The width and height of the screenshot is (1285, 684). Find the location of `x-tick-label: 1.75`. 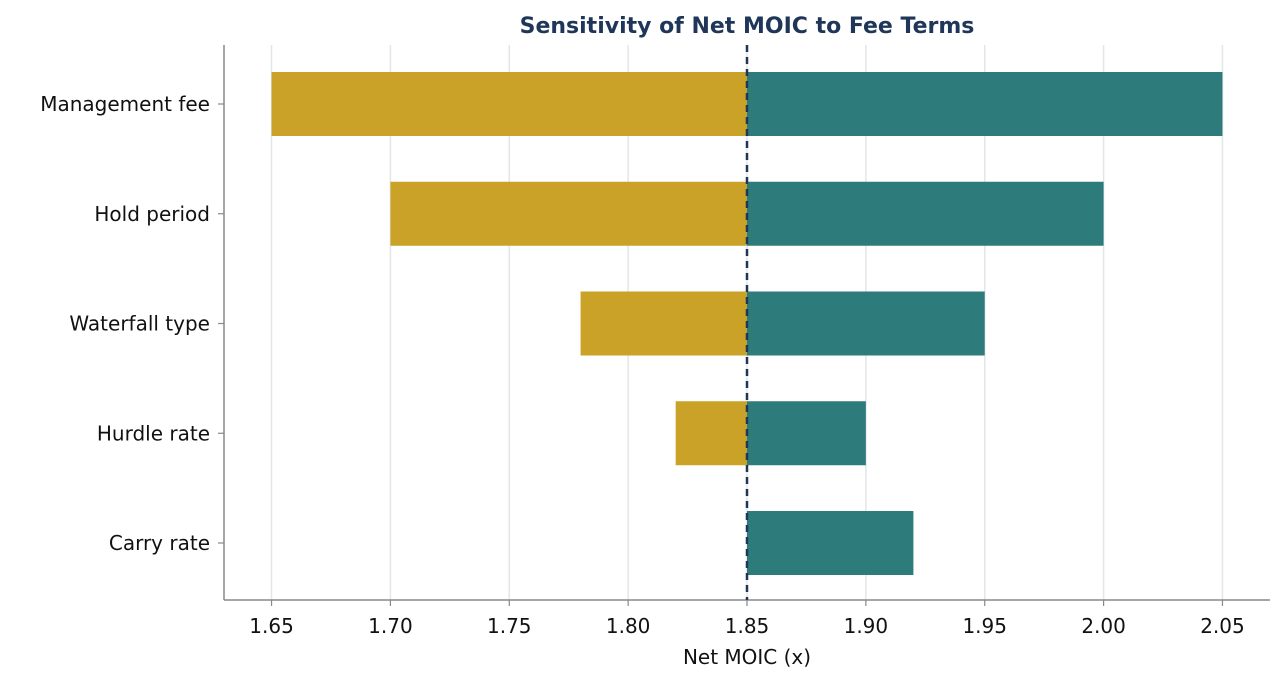

x-tick-label: 1.75 is located at coordinates (509, 626).